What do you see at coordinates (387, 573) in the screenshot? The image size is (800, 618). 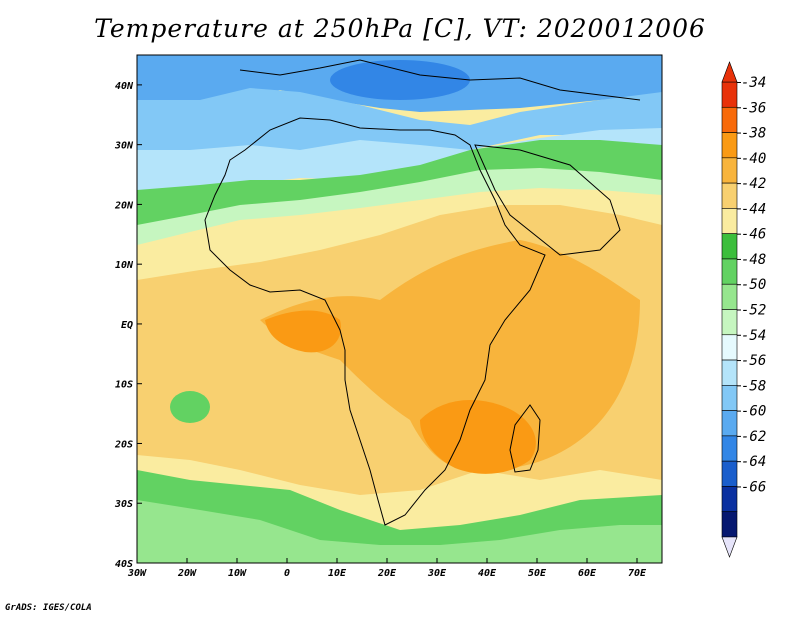 I see `lon-tick-label: 20E` at bounding box center [387, 573].